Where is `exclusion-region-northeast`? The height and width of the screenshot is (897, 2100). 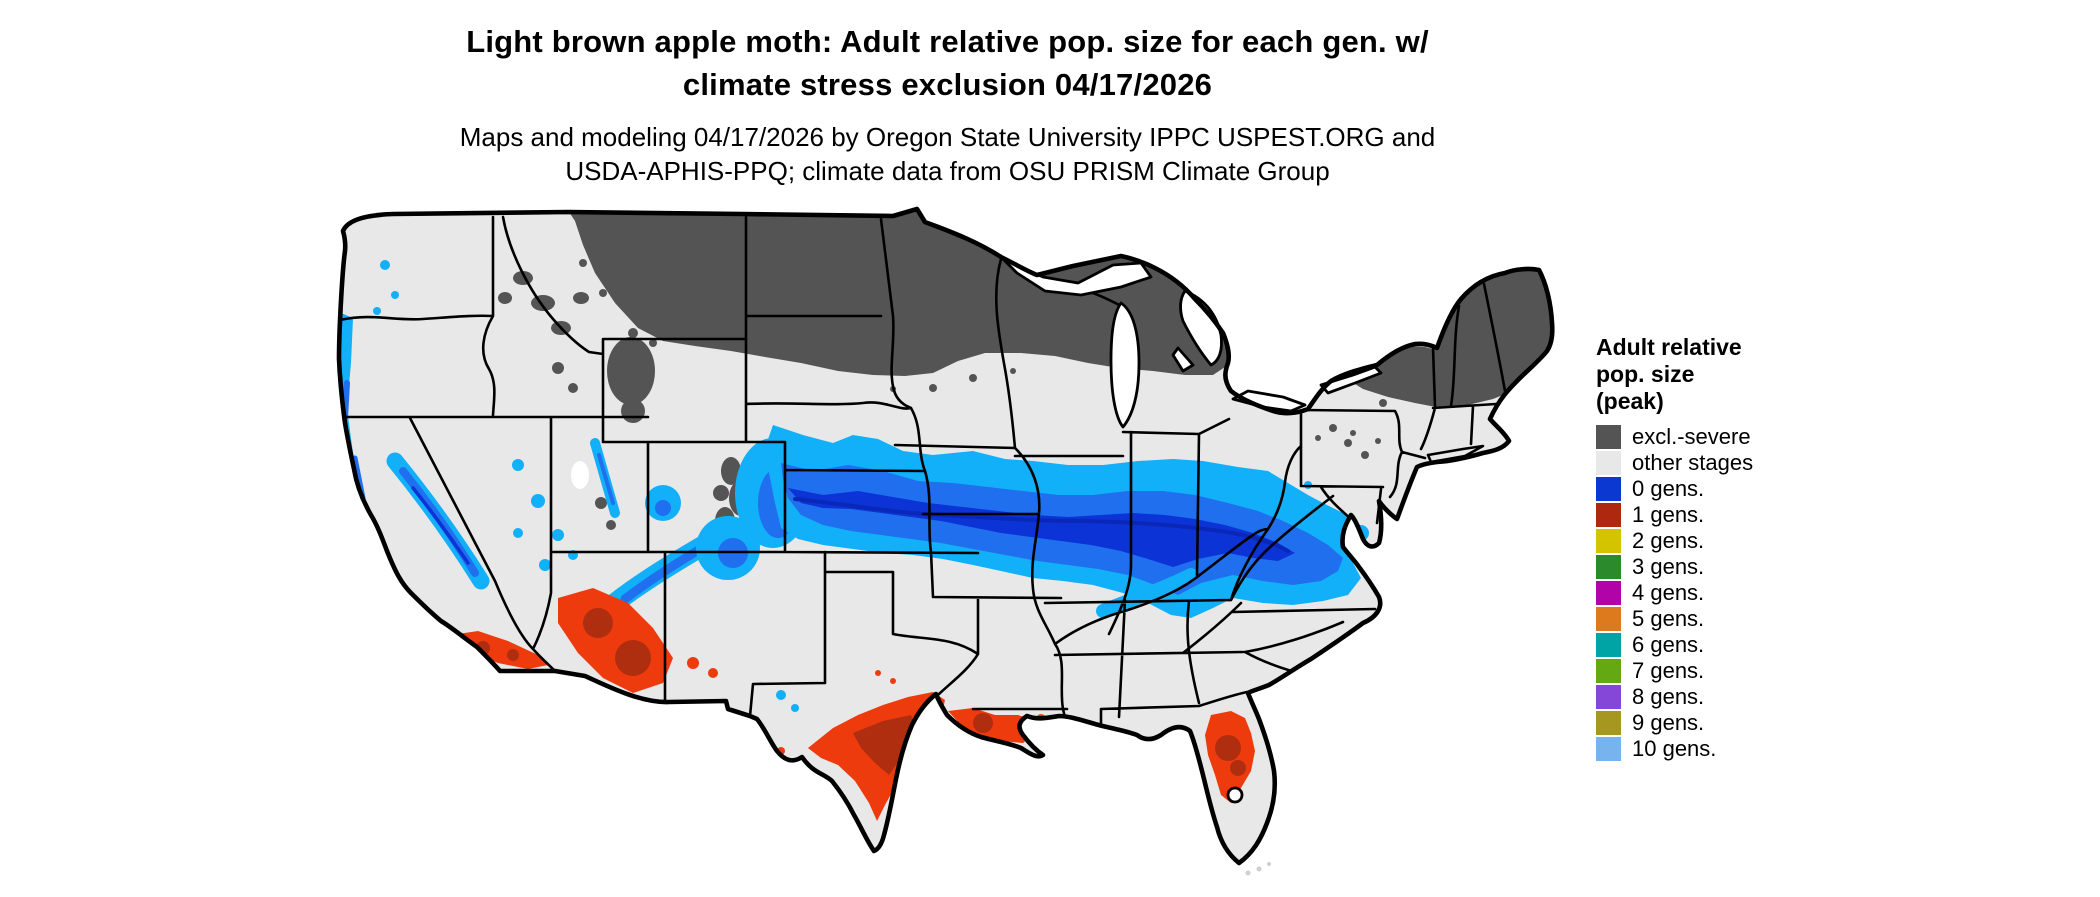 exclusion-region-northeast is located at coordinates (1449, 337).